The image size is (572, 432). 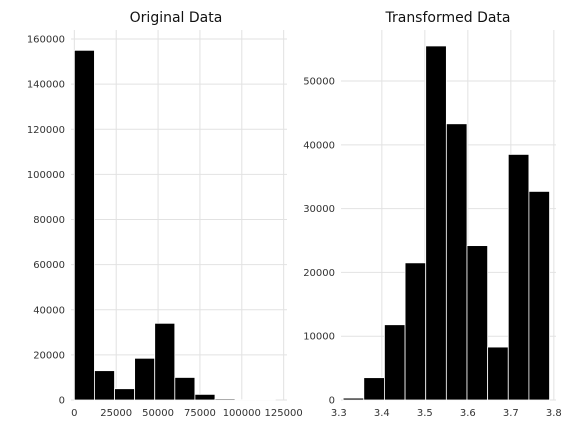 What do you see at coordinates (511, 413) in the screenshot?
I see `x-tick-label-transformed-data-4: 3.7` at bounding box center [511, 413].